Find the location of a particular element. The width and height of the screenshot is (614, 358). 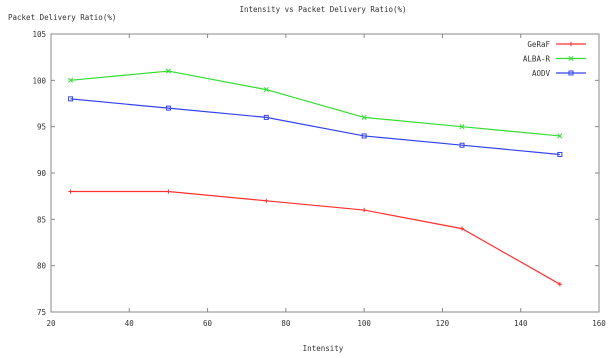

x-tick-label: 40 is located at coordinates (130, 323).